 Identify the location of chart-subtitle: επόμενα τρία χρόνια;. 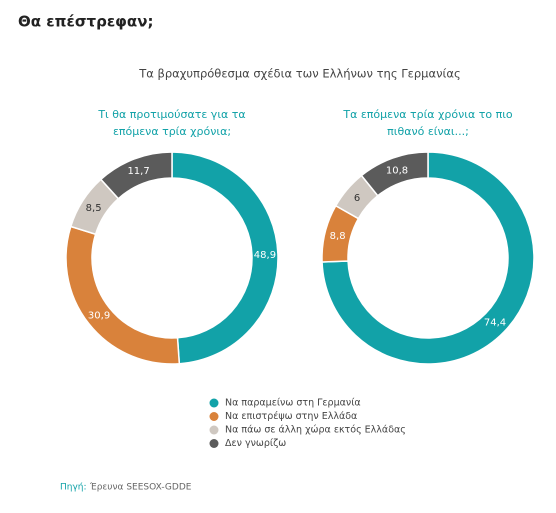
(172, 131).